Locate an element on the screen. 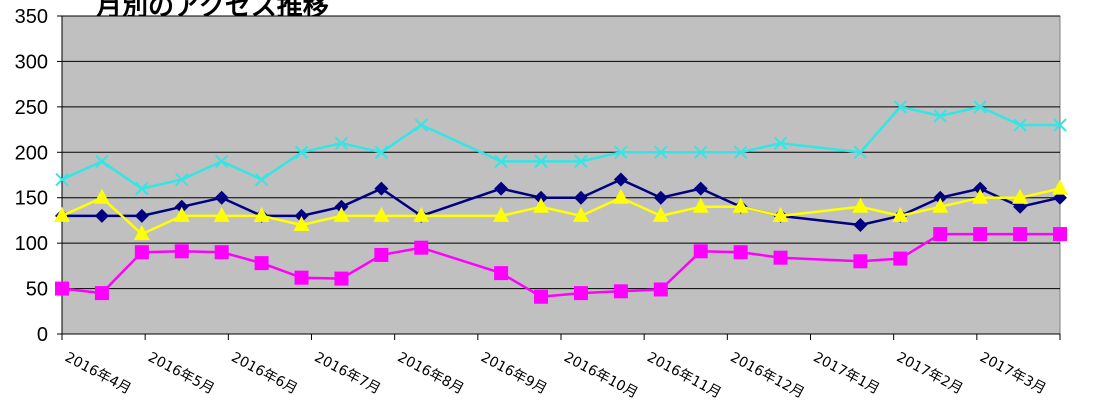 This screenshot has width=1097, height=417. x-tick-label: 2016年10月 is located at coordinates (600, 375).